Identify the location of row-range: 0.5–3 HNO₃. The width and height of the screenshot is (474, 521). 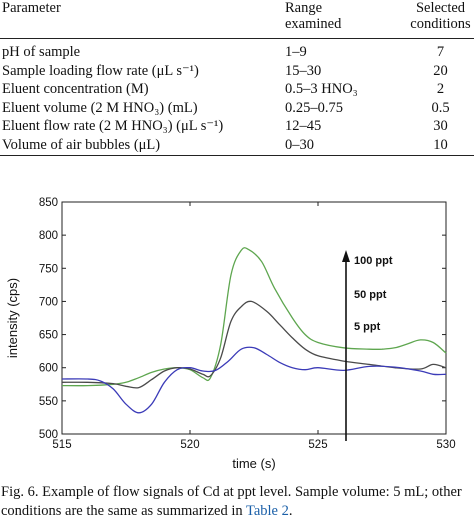
(321, 89).